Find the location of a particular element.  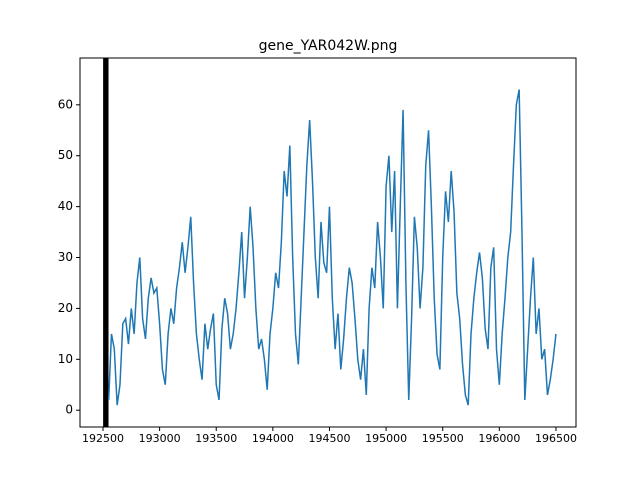

y-tick-label: 20 is located at coordinates (65, 308).